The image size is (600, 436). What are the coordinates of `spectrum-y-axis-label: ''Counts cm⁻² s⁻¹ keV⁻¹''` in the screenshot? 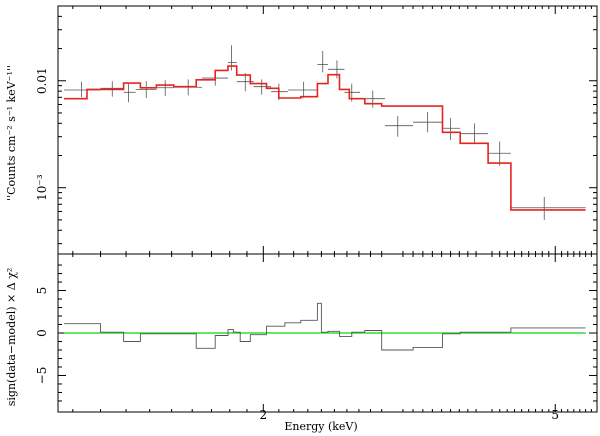 It's located at (11, 133).